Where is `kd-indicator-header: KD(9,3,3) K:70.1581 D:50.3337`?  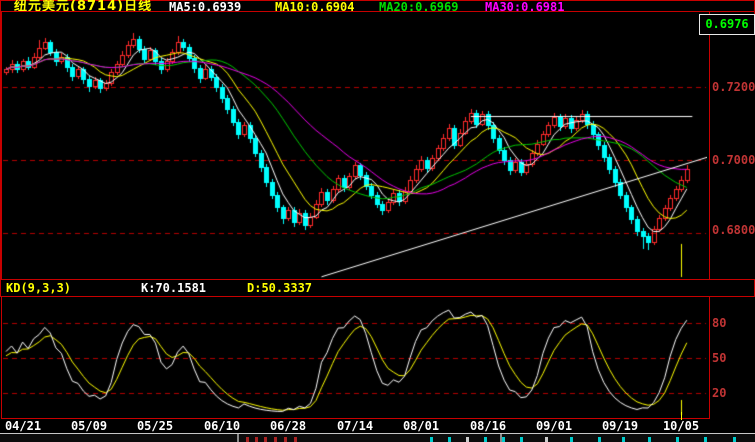
kd-indicator-header: KD(9,3,3) K:70.1581 D:50.3337 is located at coordinates (377, 288).